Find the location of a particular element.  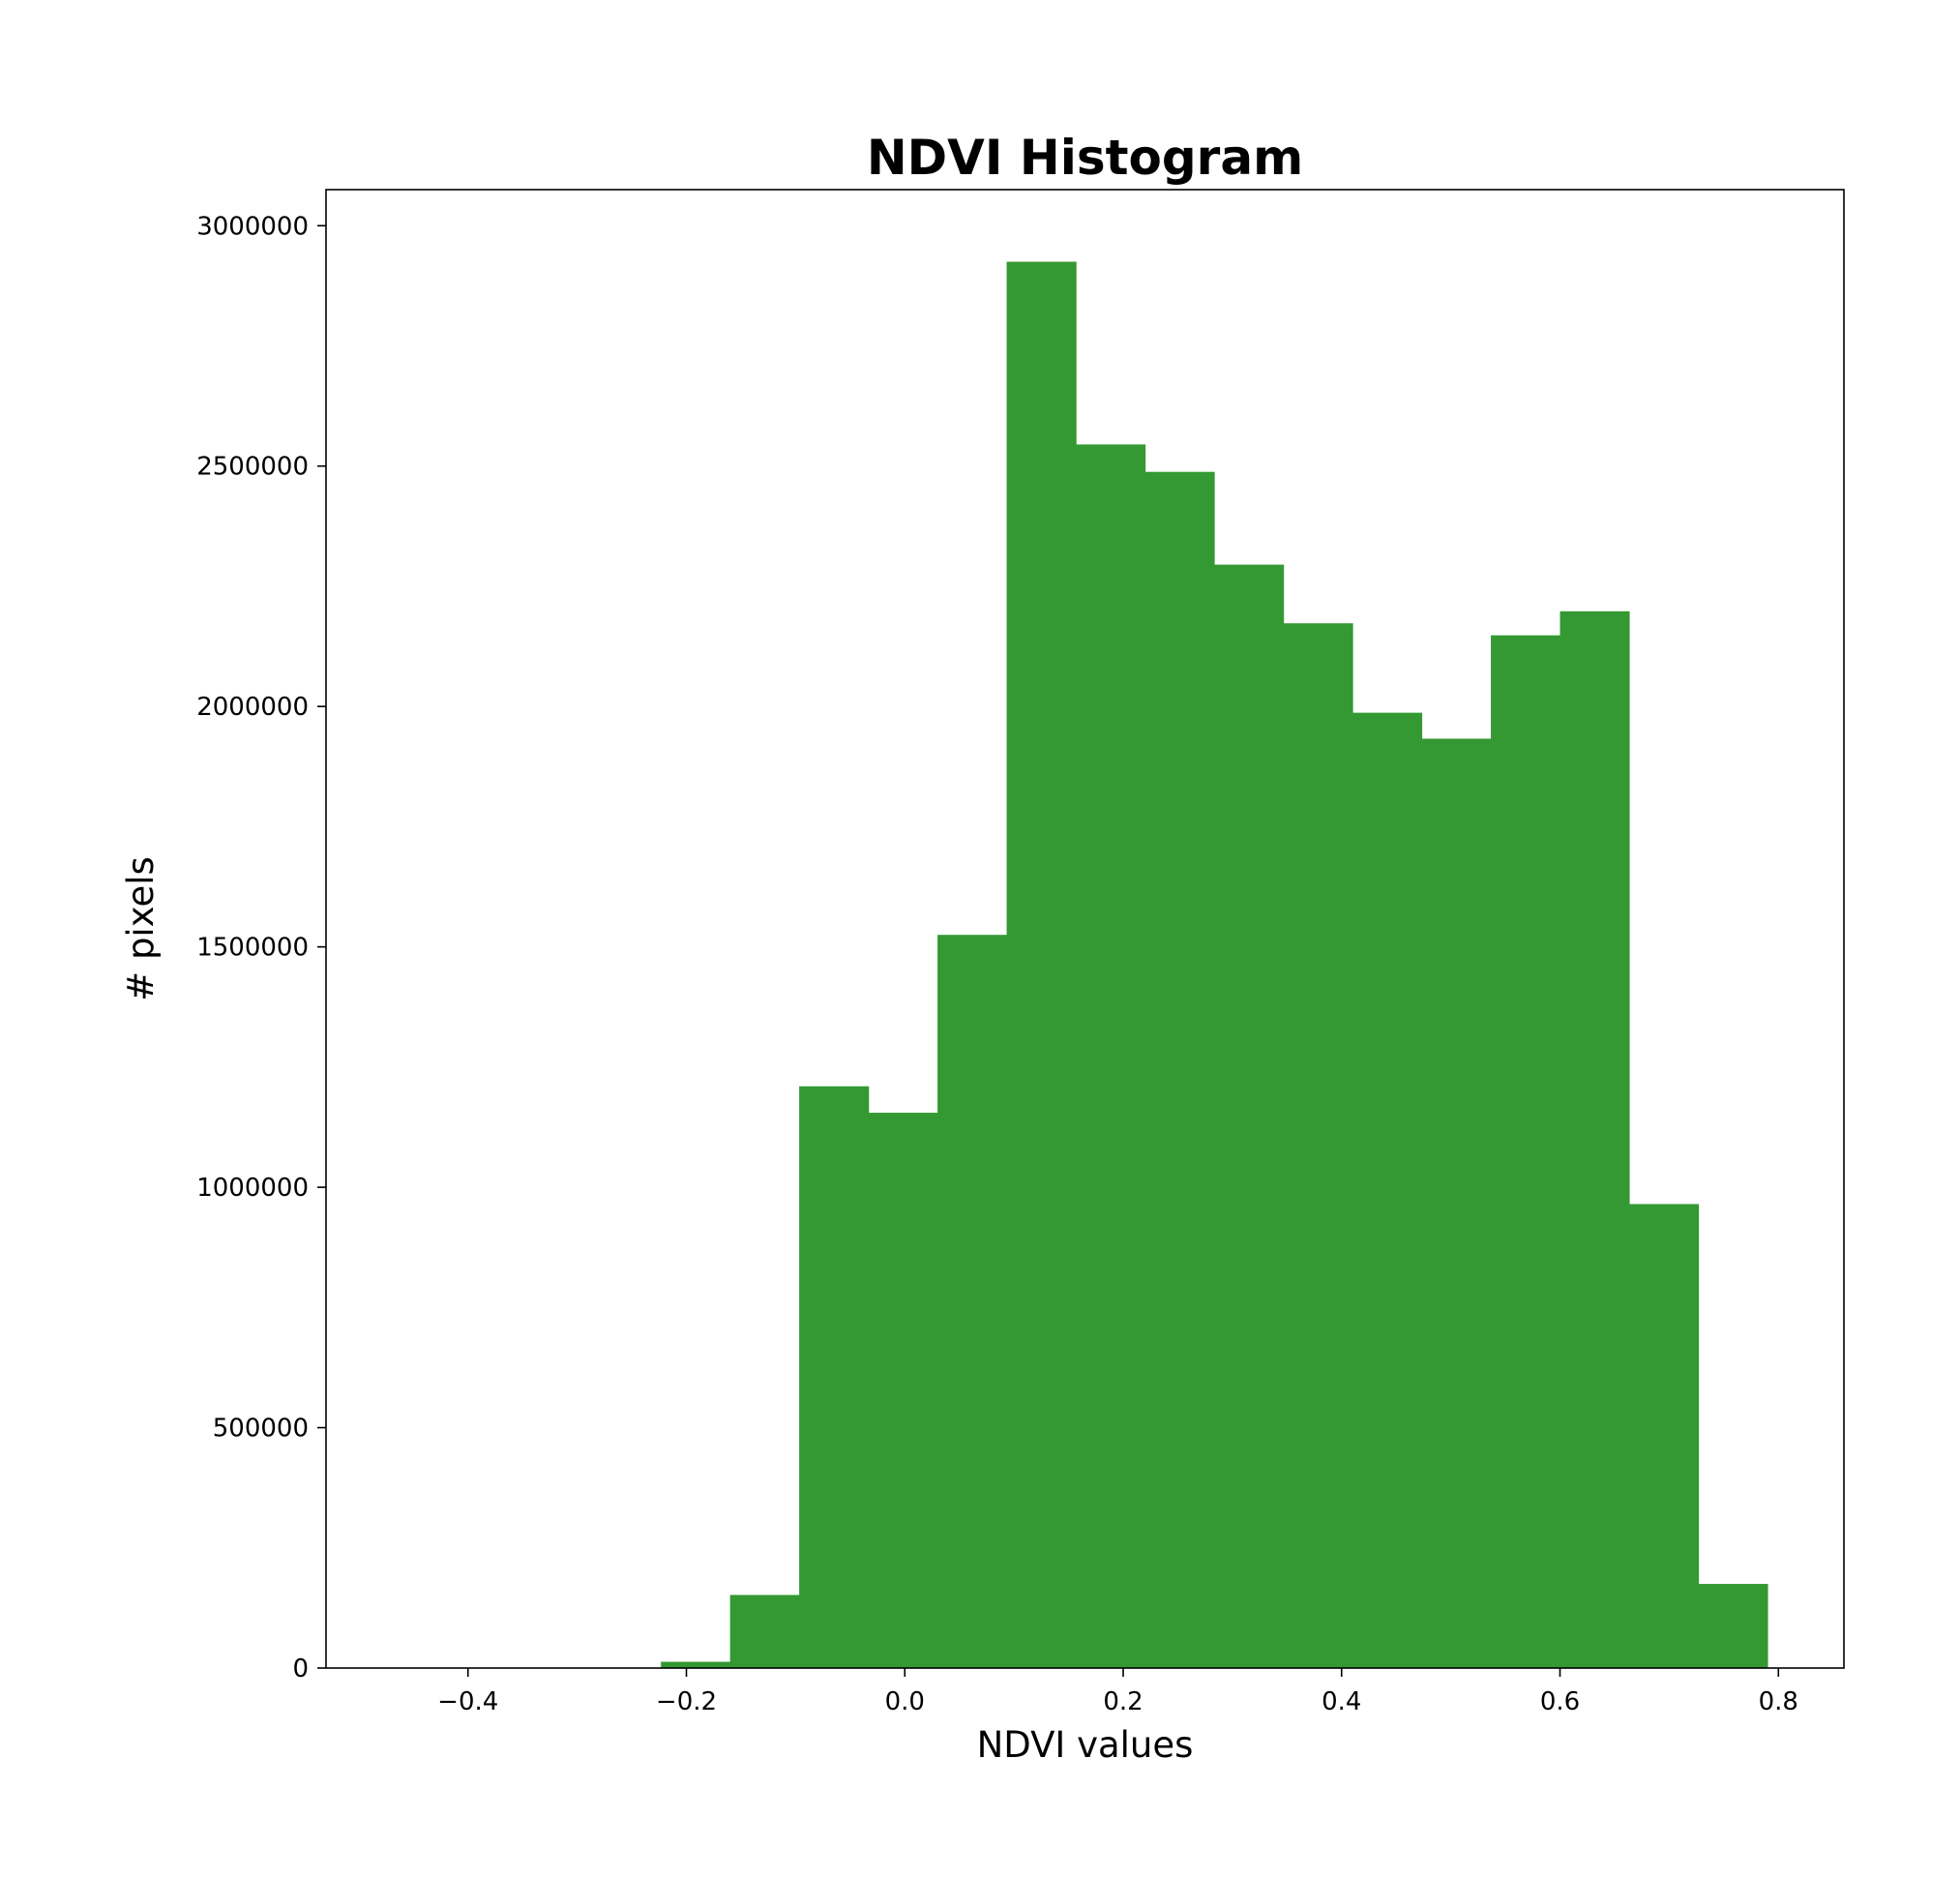

y-tick-label: 2500000 is located at coordinates (253, 467).